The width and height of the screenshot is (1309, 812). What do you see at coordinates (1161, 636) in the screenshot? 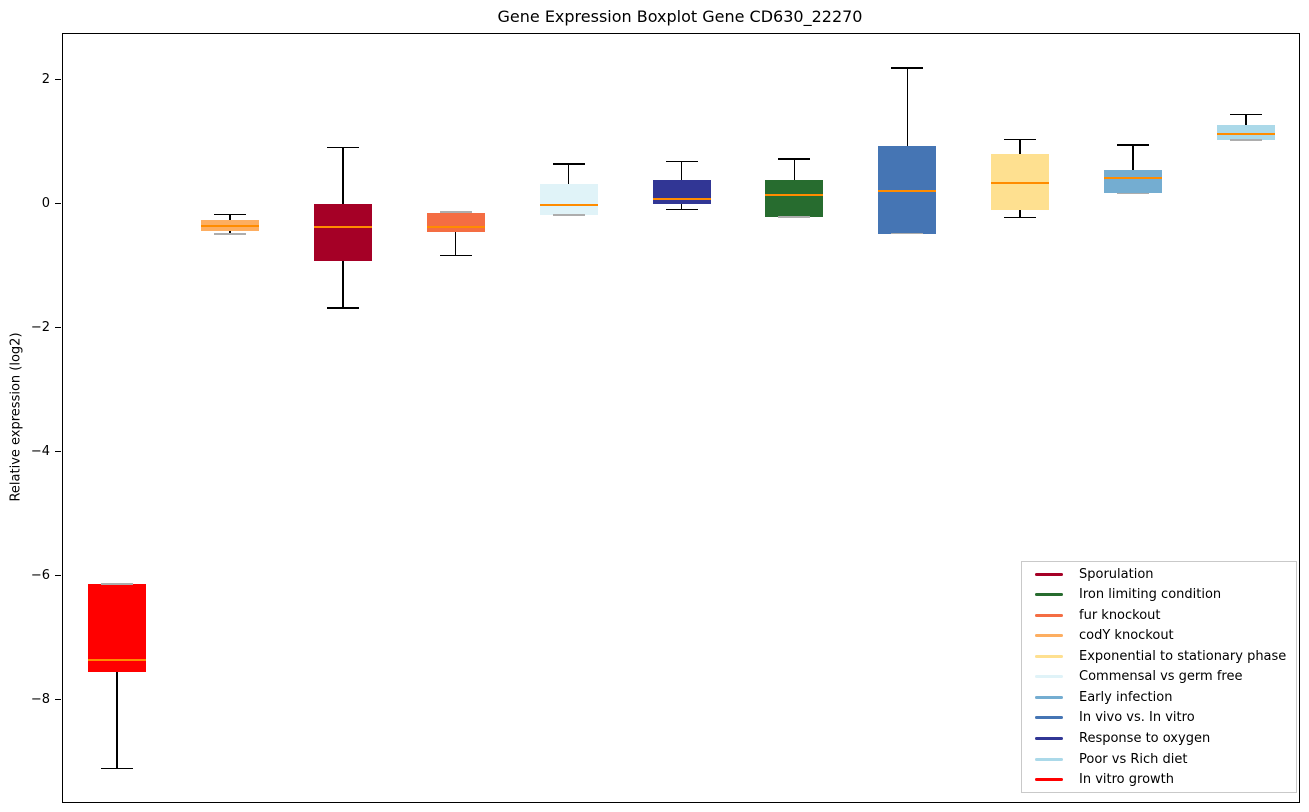
I see `legend-item-3: codY knockout` at bounding box center [1161, 636].